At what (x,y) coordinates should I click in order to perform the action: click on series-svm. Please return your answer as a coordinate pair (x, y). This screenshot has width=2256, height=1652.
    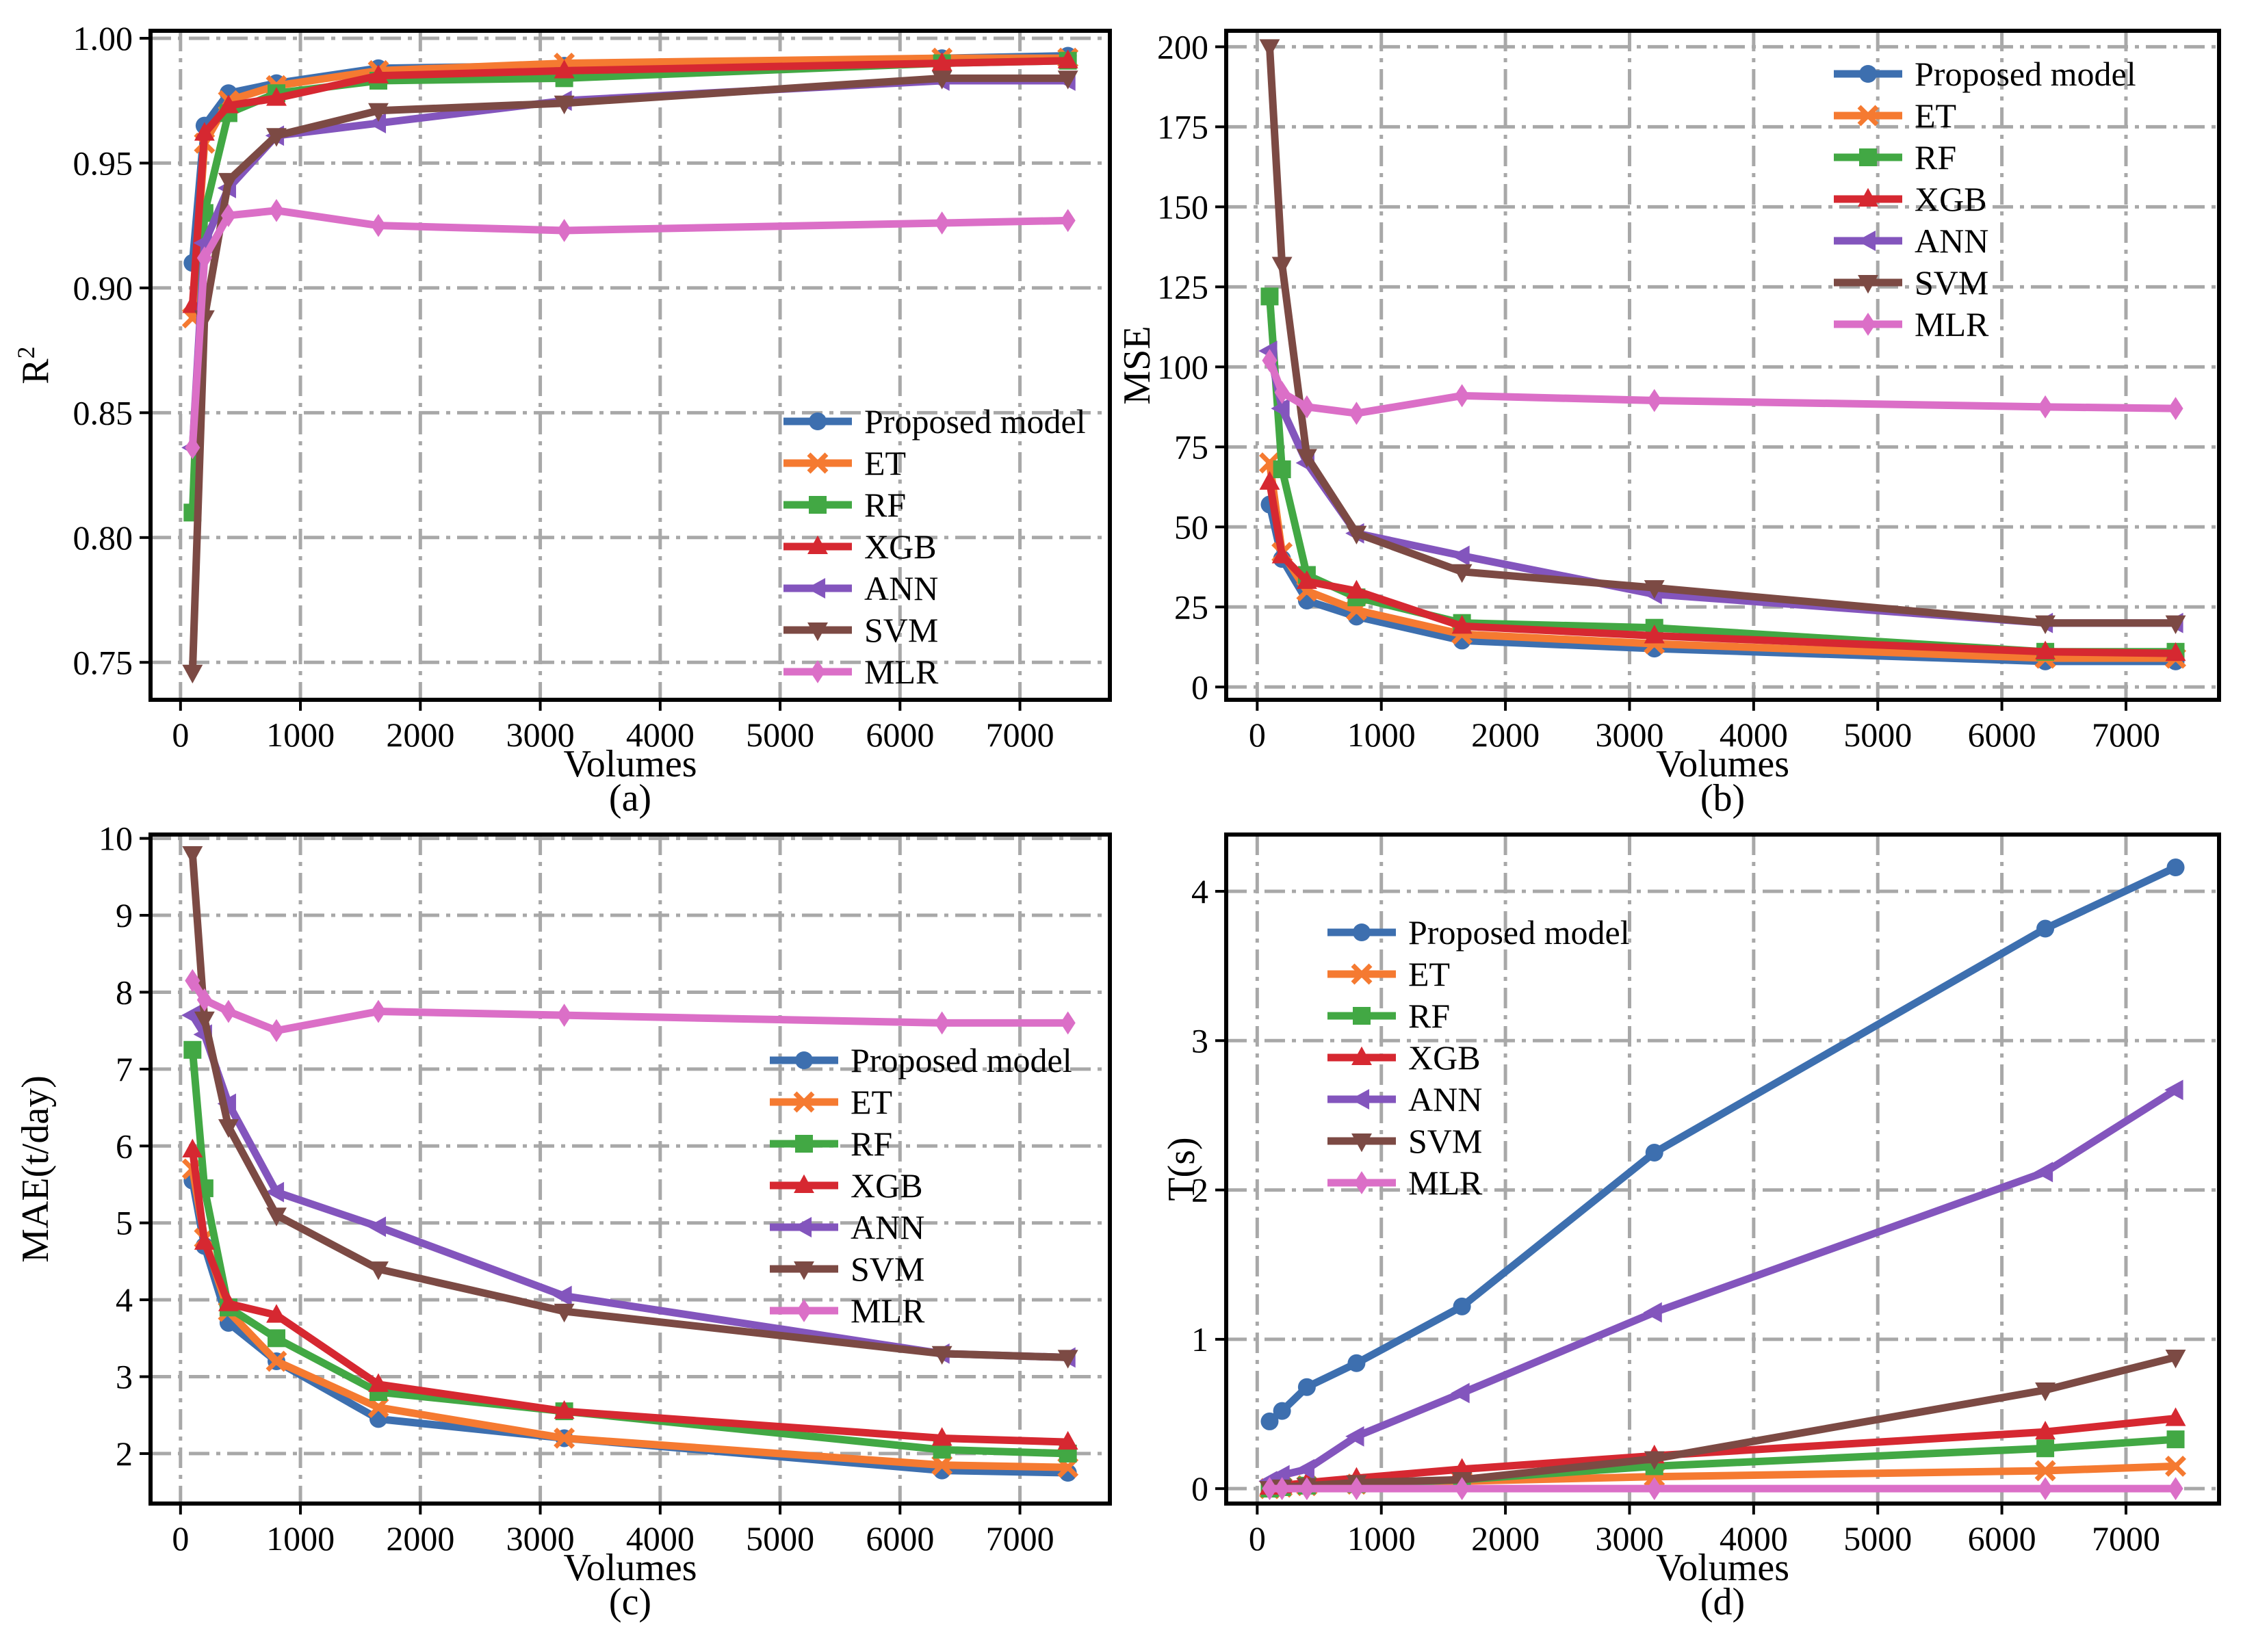
    Looking at the image, I should click on (630, 1107).